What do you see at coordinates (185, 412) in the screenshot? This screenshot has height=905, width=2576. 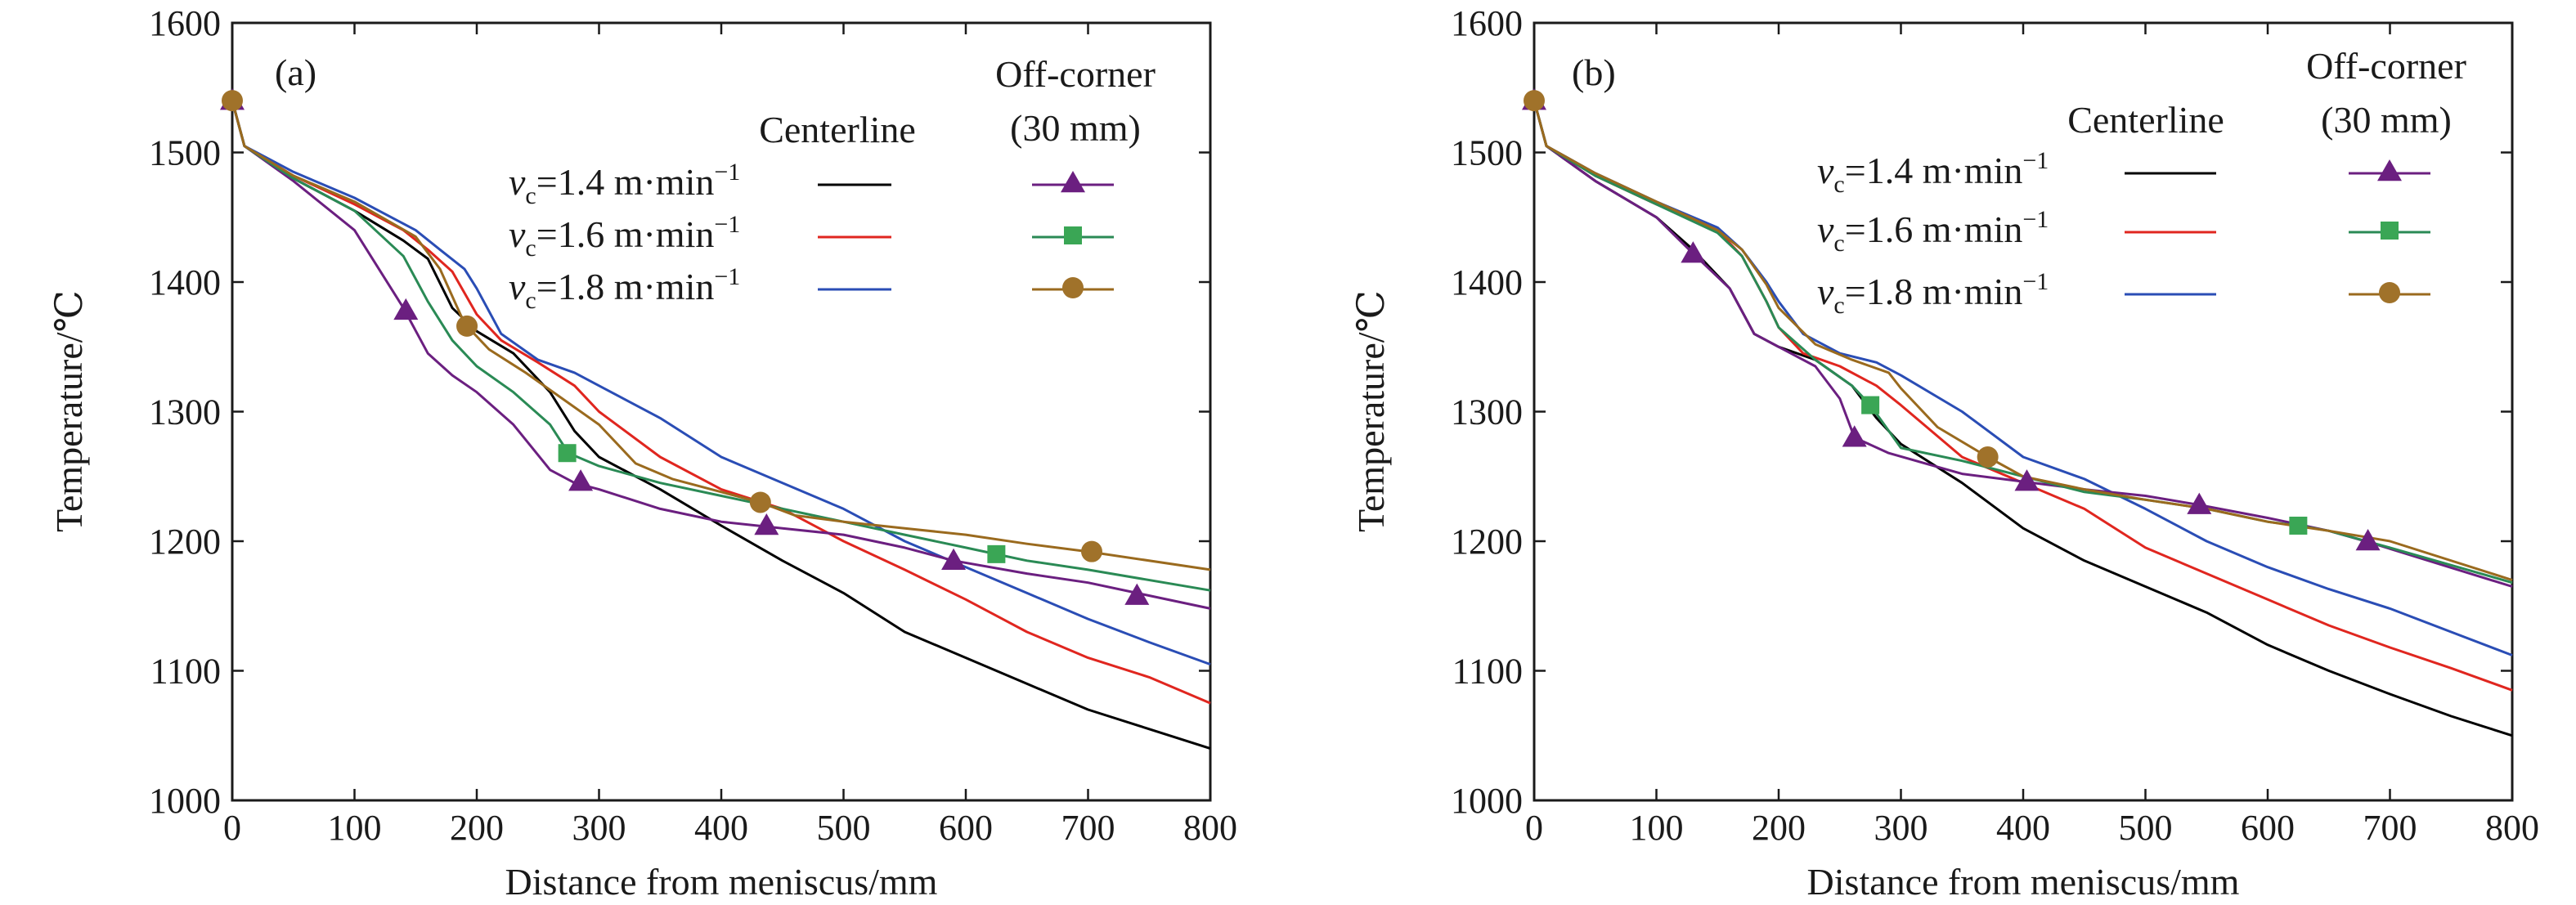 I see `y-tick-label: 1300` at bounding box center [185, 412].